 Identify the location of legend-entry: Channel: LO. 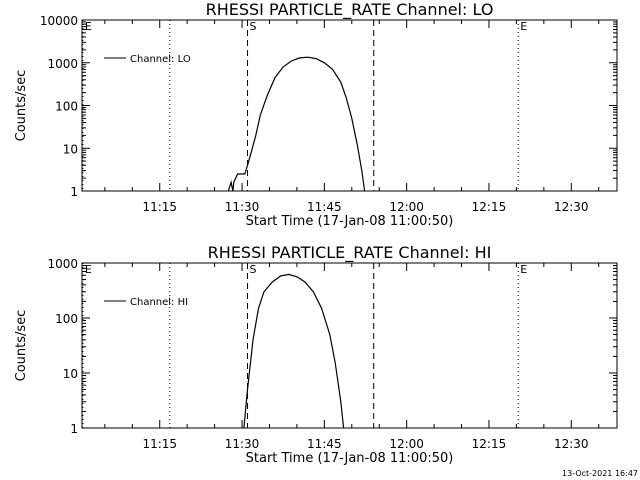
(160, 59).